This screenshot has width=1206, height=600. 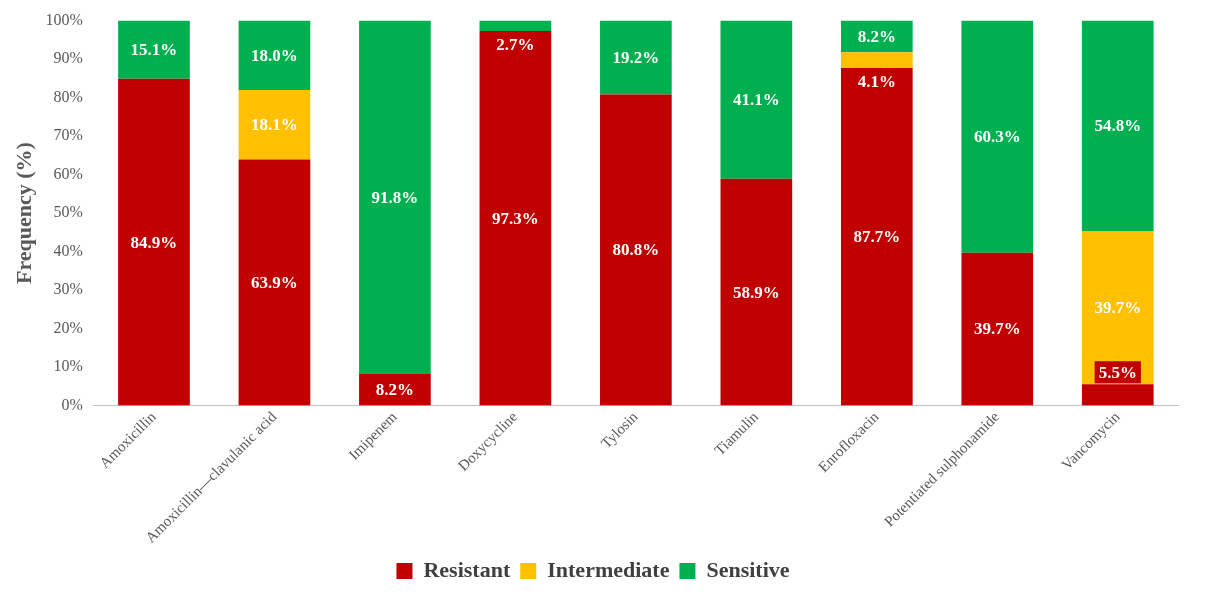 What do you see at coordinates (1117, 372) in the screenshot?
I see `data-label: 5.5%` at bounding box center [1117, 372].